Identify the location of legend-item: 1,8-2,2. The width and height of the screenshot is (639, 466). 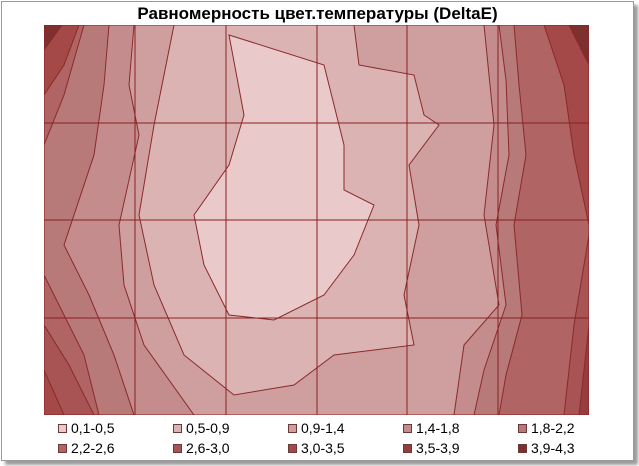
(546, 428).